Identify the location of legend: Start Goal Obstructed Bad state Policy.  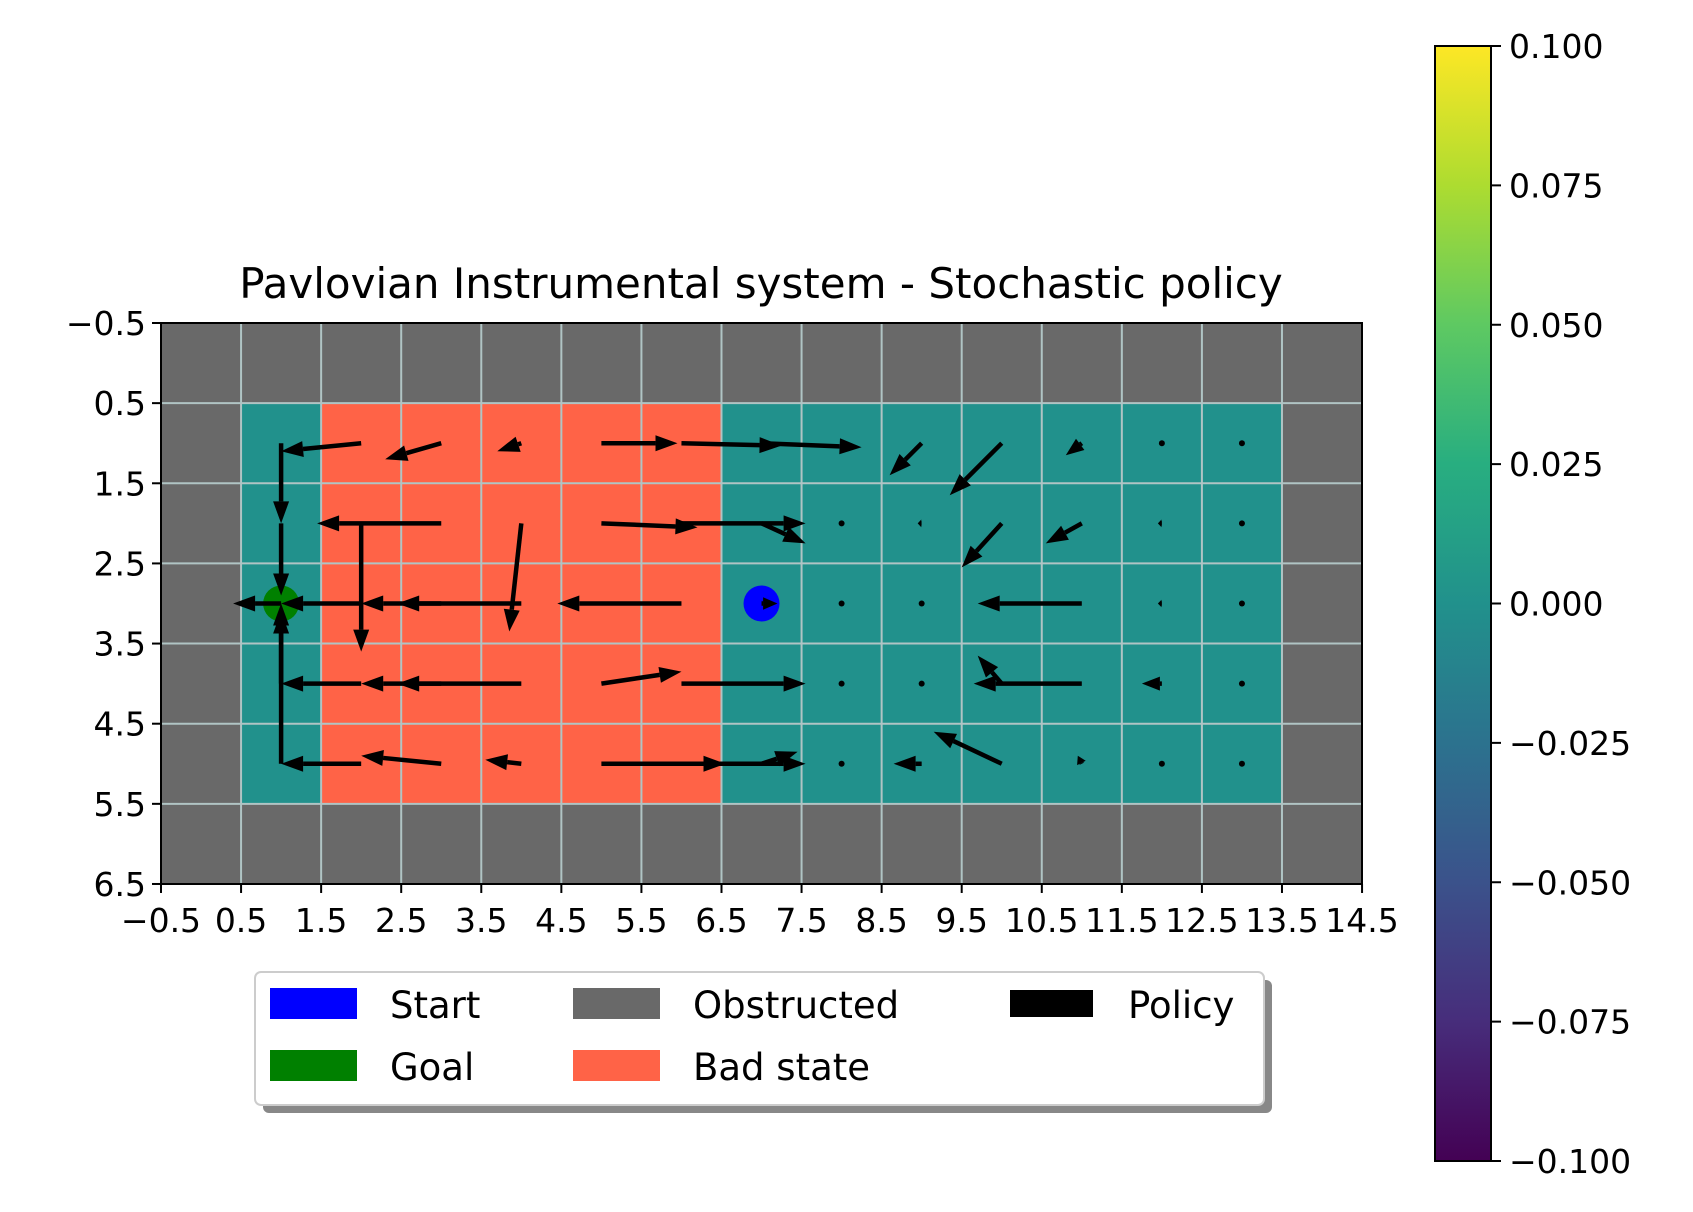
(763, 1042).